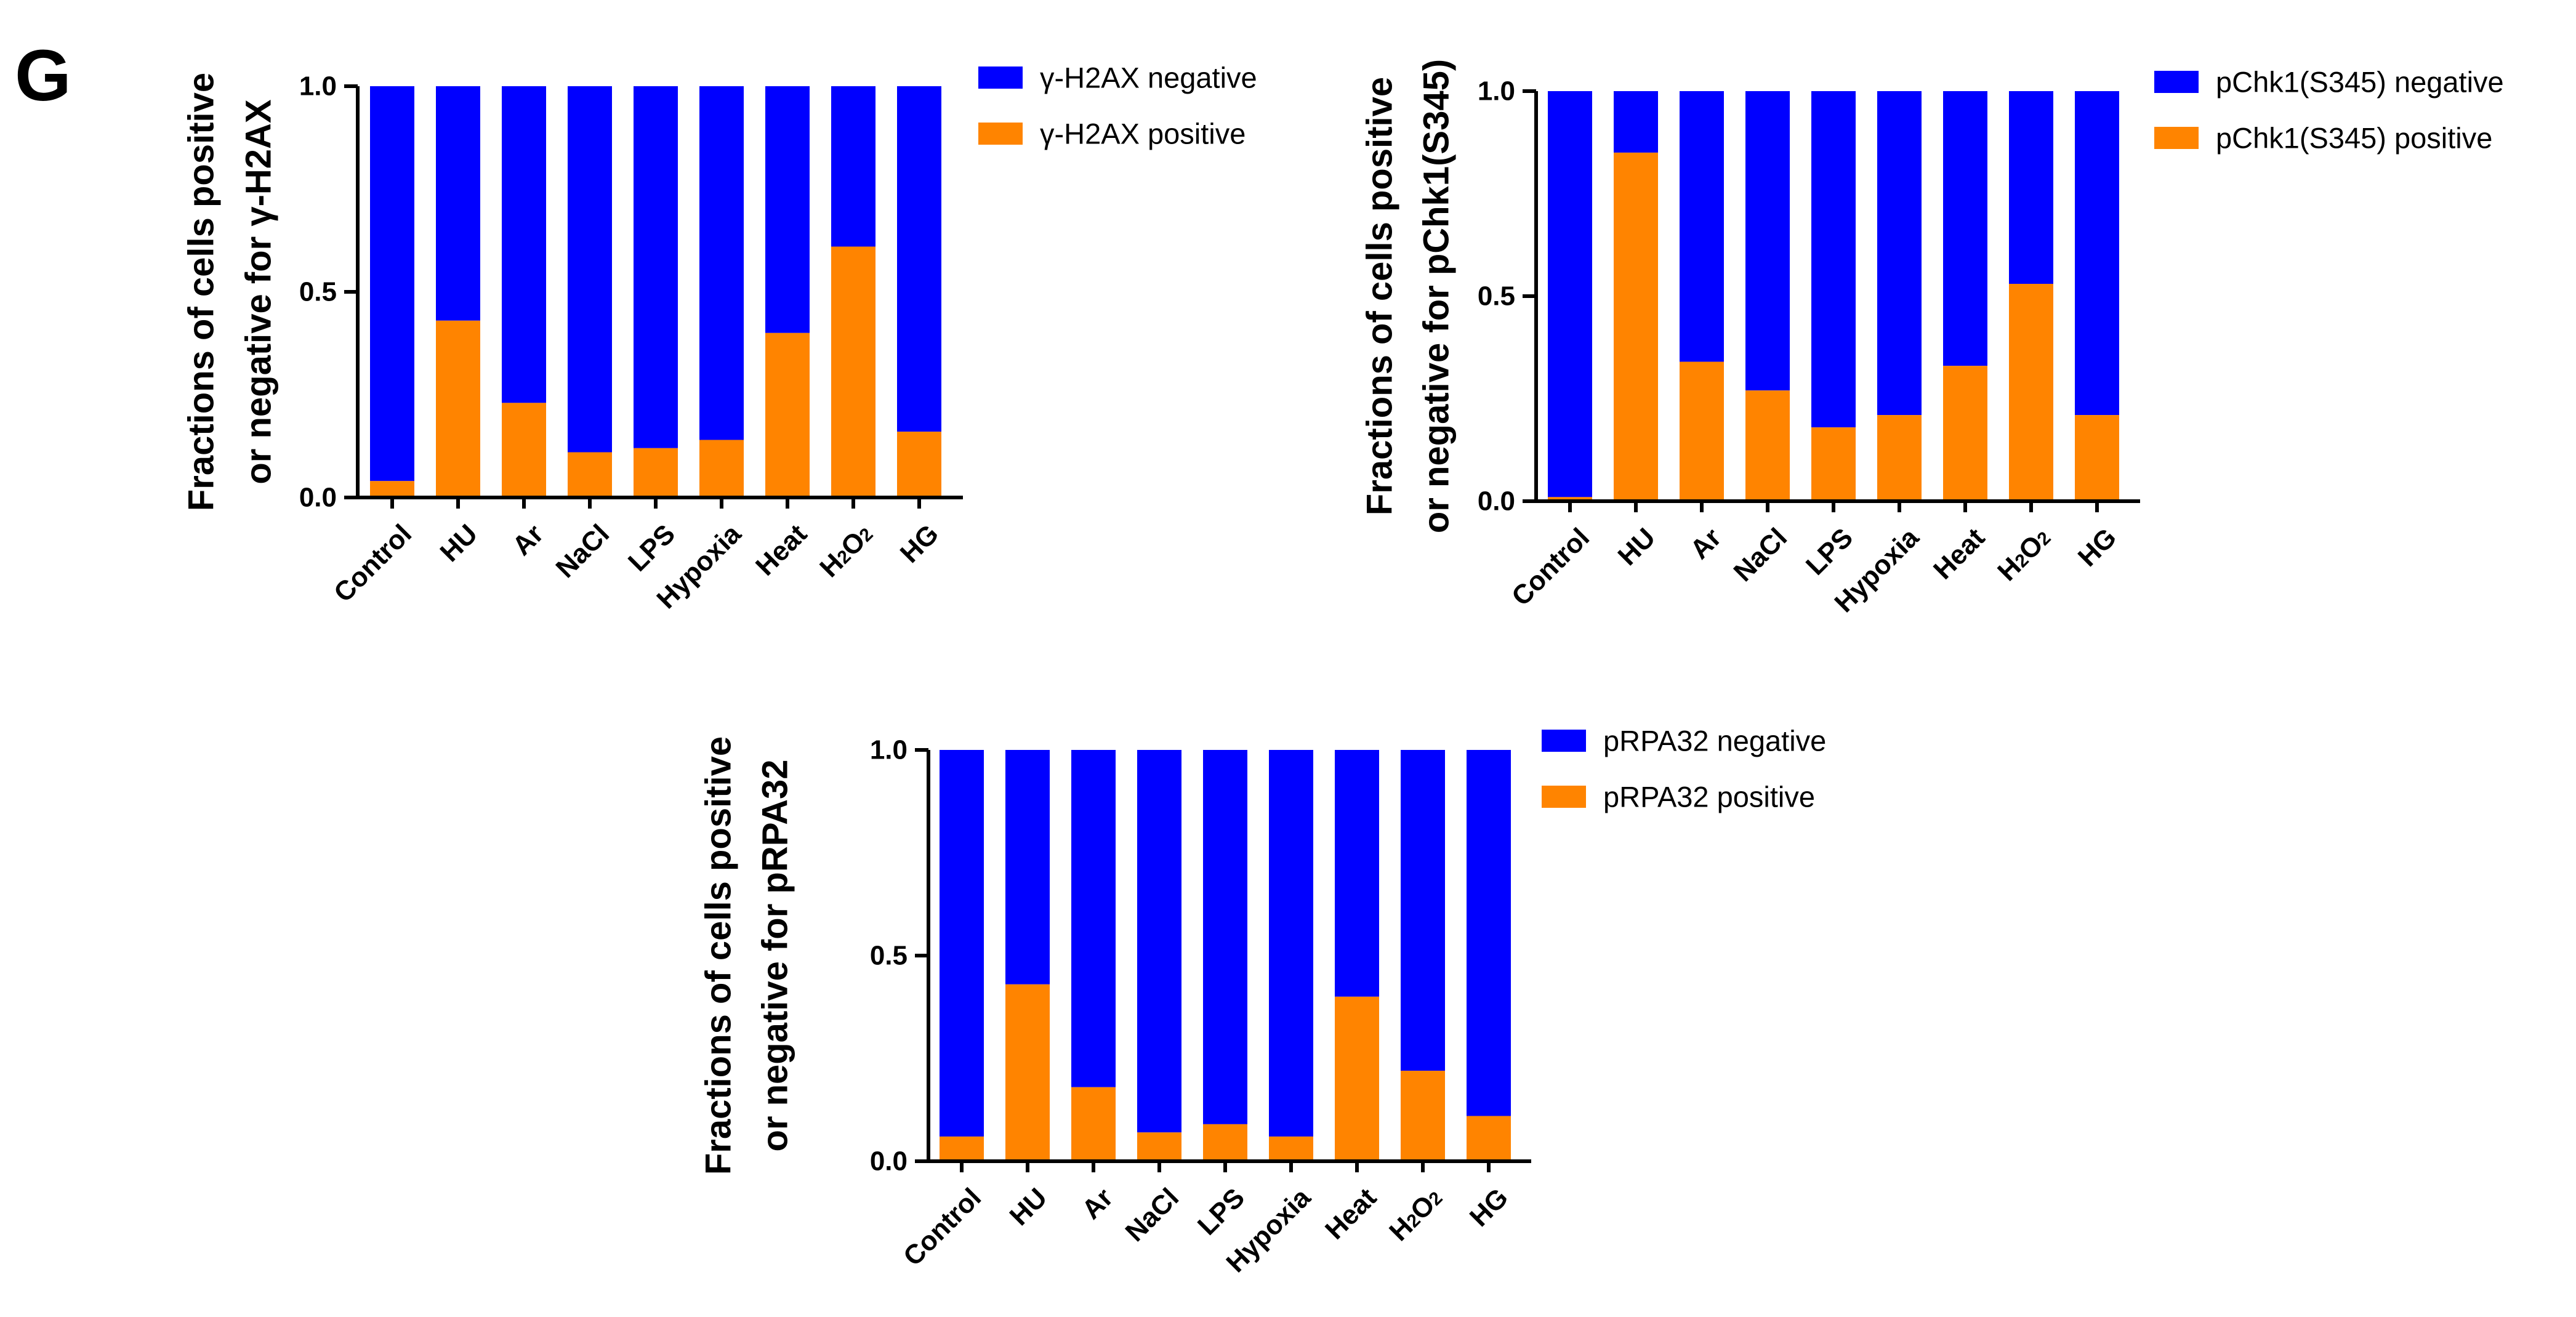  What do you see at coordinates (1148, 78) in the screenshot?
I see `legend-label: γ-H2AX negative` at bounding box center [1148, 78].